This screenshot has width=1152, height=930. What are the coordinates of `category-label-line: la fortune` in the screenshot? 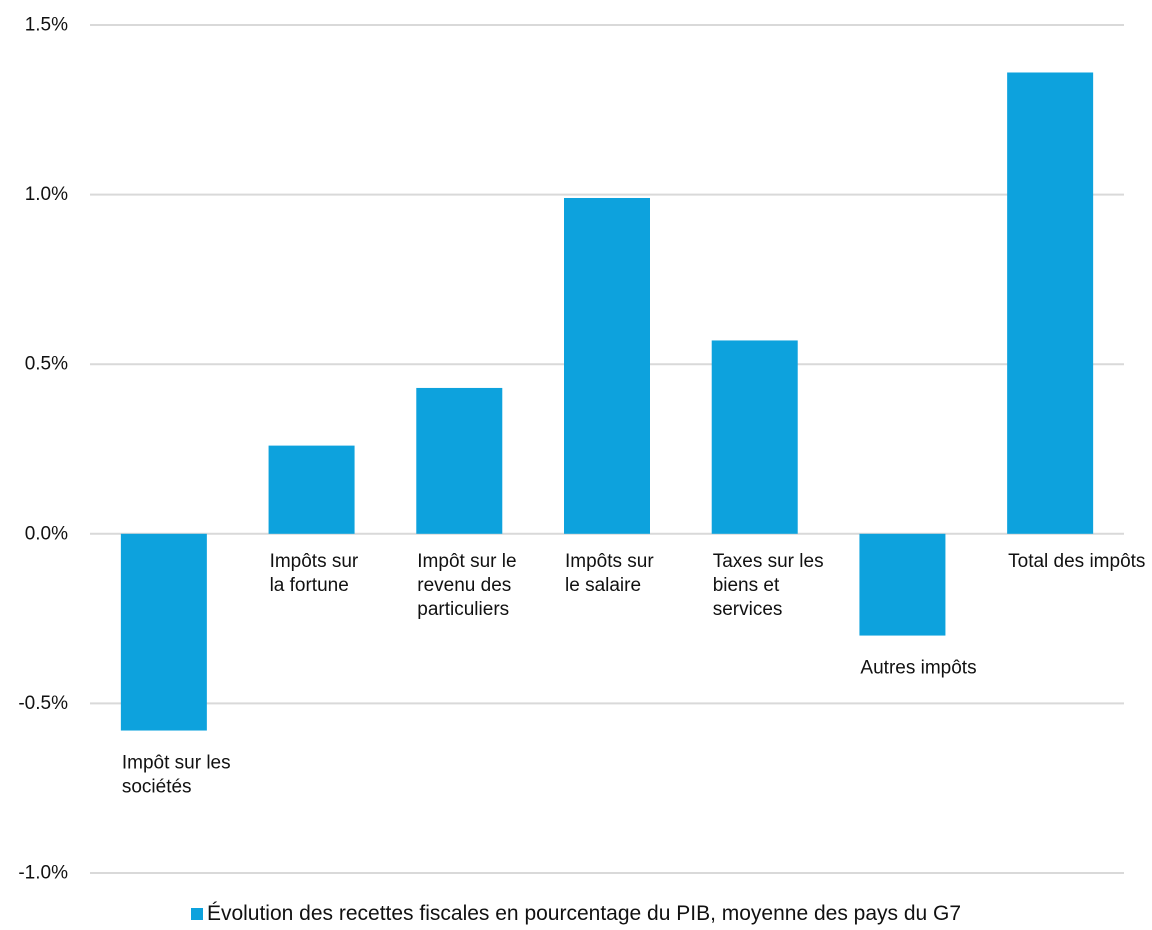 It's located at (309, 585).